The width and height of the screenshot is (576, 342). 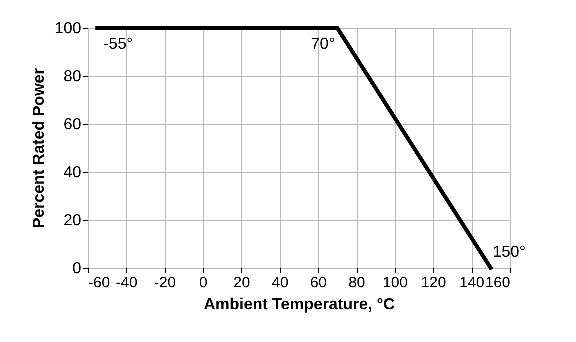 What do you see at coordinates (165, 283) in the screenshot?
I see `x-tick-label: -20` at bounding box center [165, 283].